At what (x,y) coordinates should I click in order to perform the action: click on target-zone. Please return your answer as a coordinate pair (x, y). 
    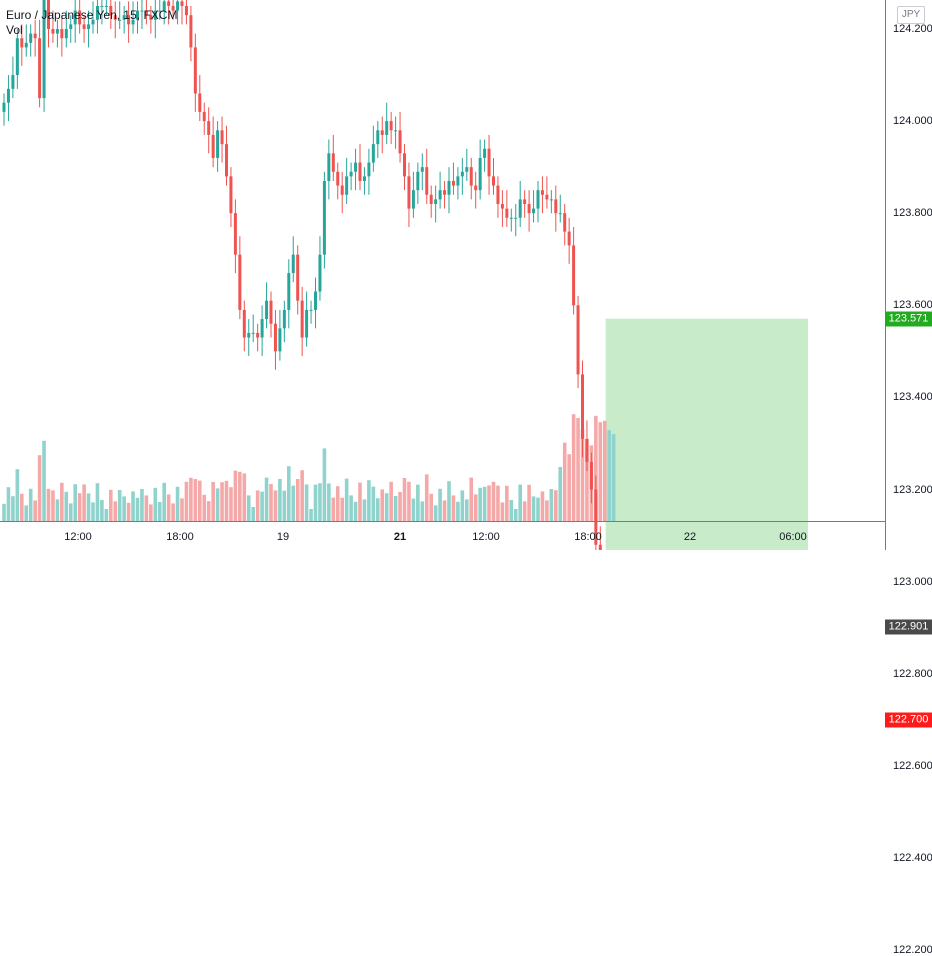
    Looking at the image, I should click on (706, 434).